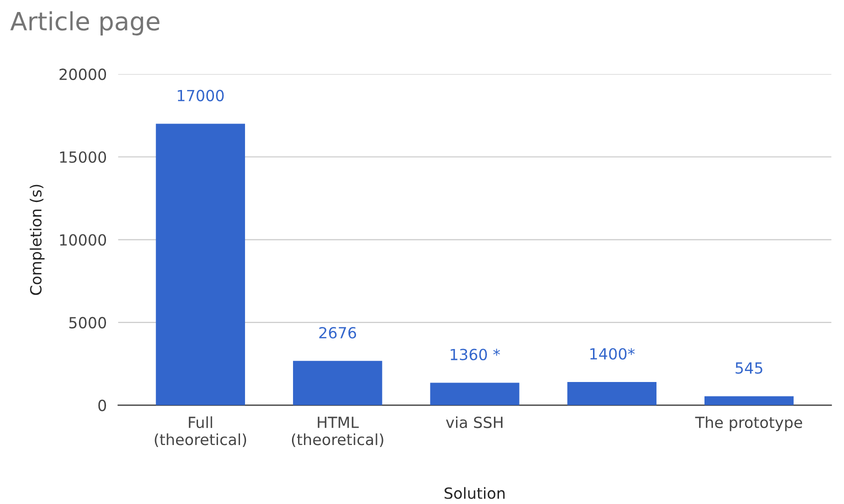 The height and width of the screenshot is (504, 844). What do you see at coordinates (749, 368) in the screenshot?
I see `data-label: 545` at bounding box center [749, 368].